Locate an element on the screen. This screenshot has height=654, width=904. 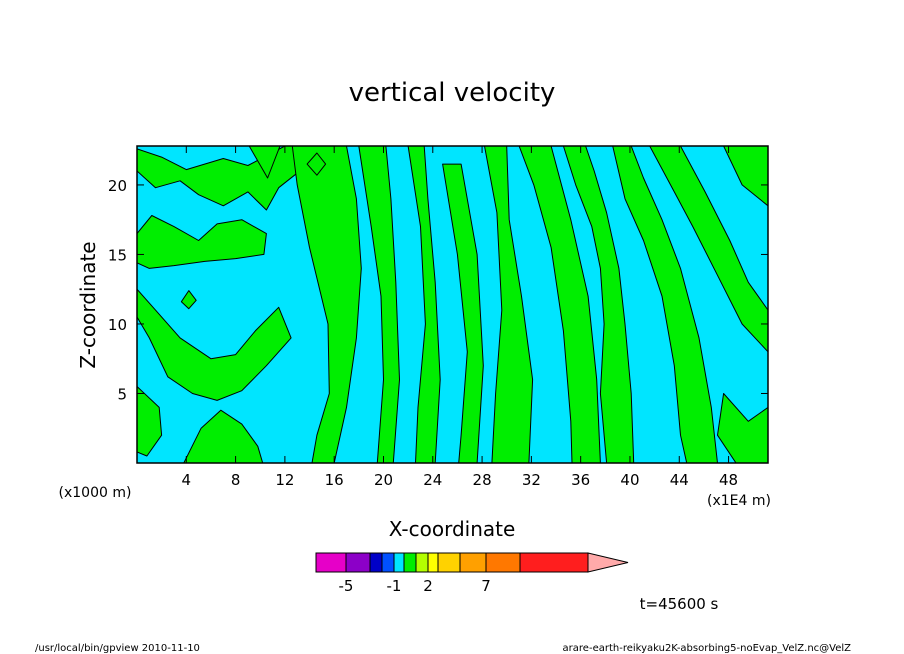
y-tick-label: 10 is located at coordinates (117, 325).